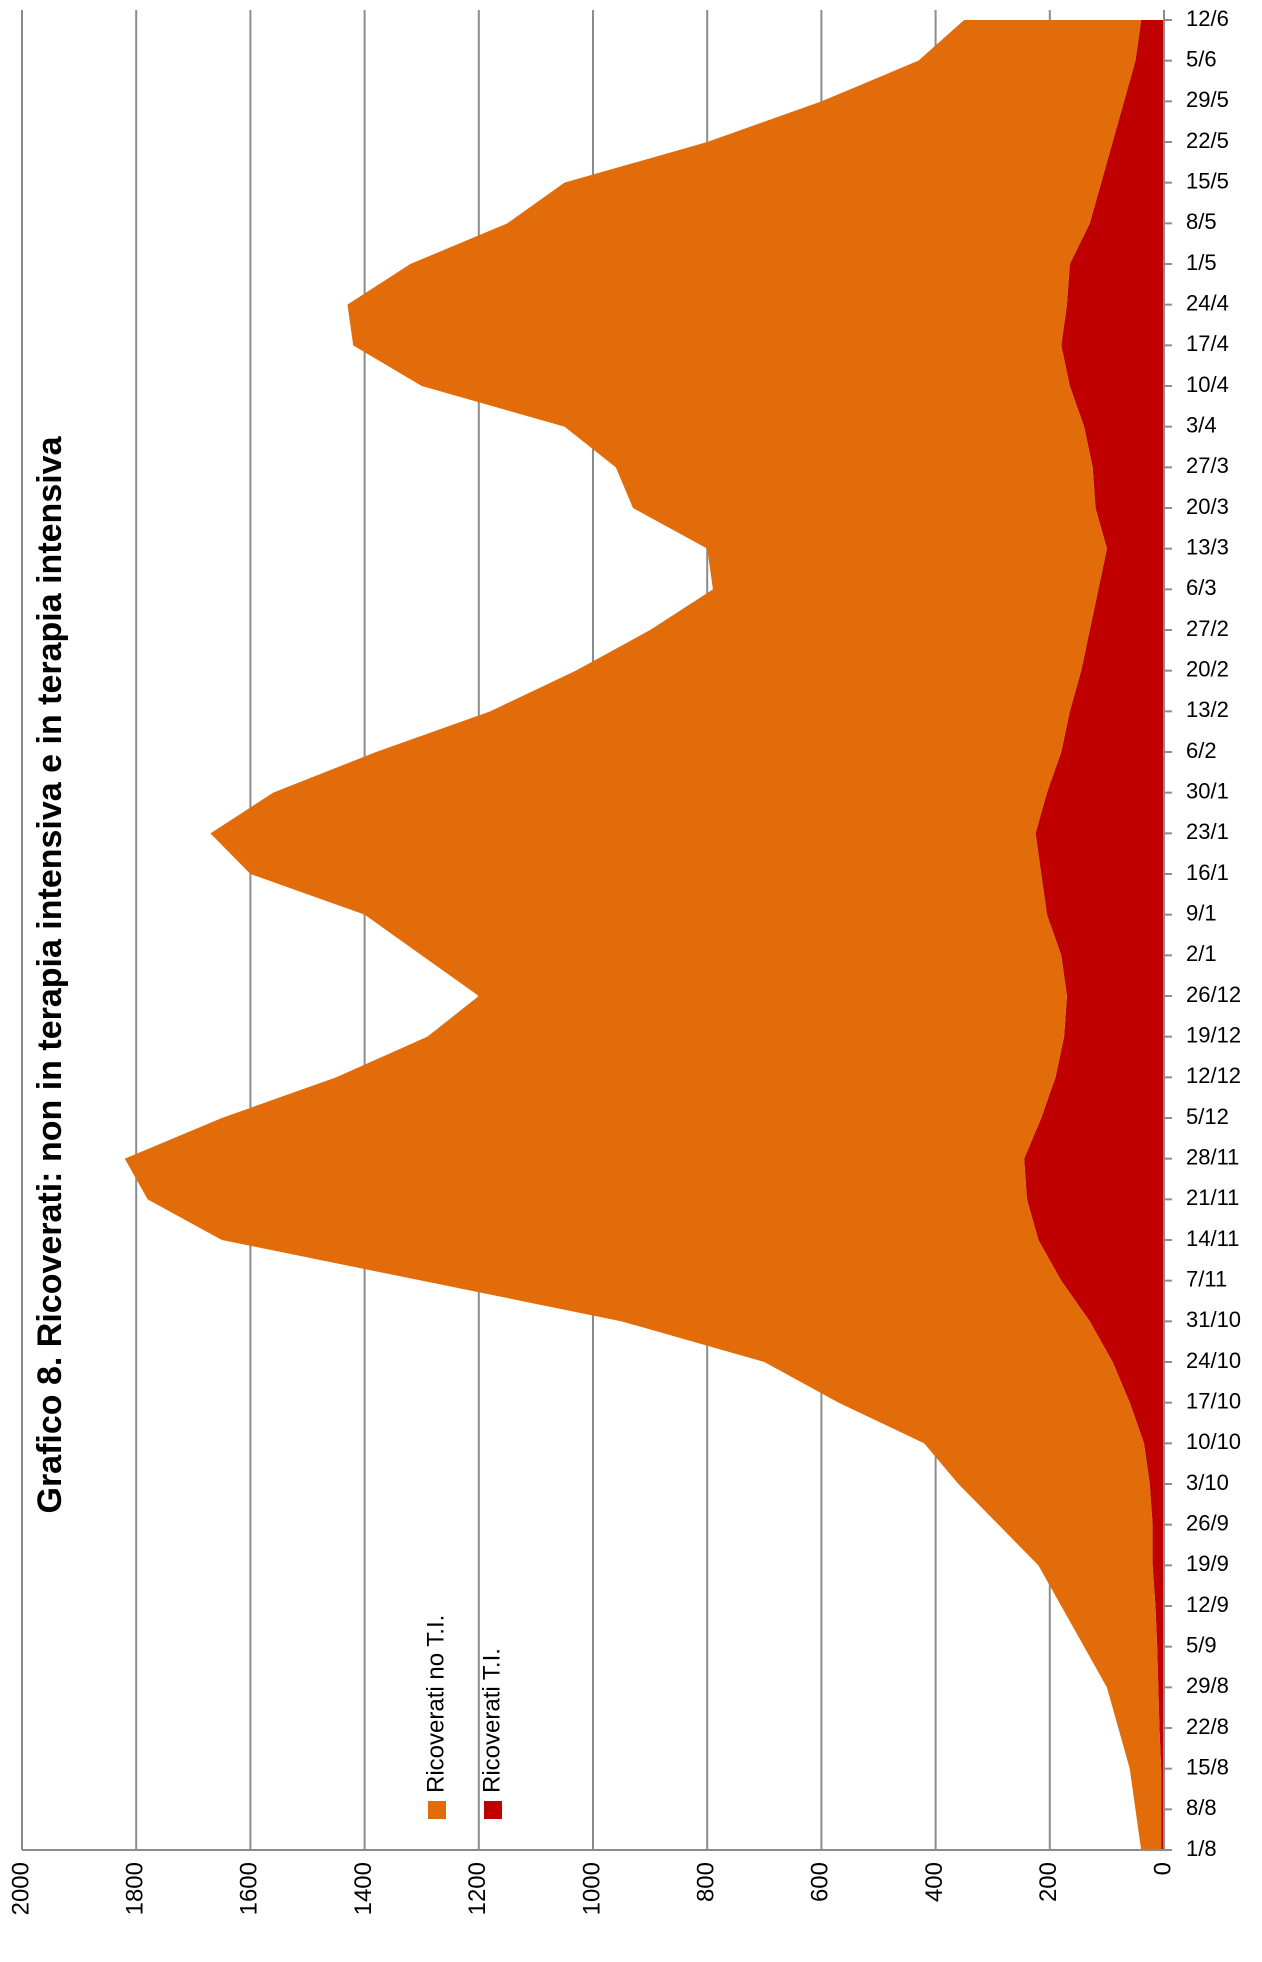  I want to click on x-tick-label: 1/8, so click(1201, 1848).